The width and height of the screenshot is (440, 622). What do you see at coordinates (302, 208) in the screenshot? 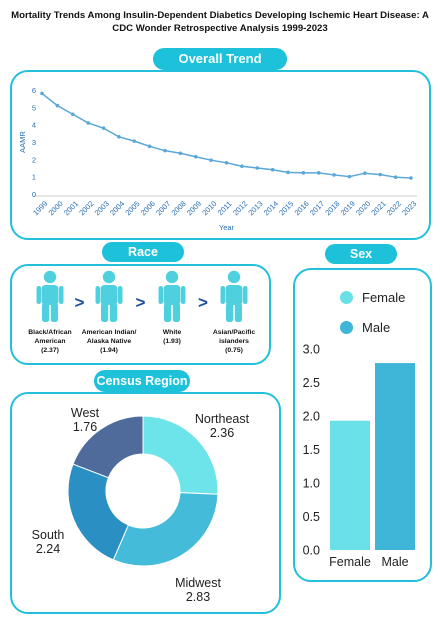
I see `x-tick-label: 2016` at bounding box center [302, 208].